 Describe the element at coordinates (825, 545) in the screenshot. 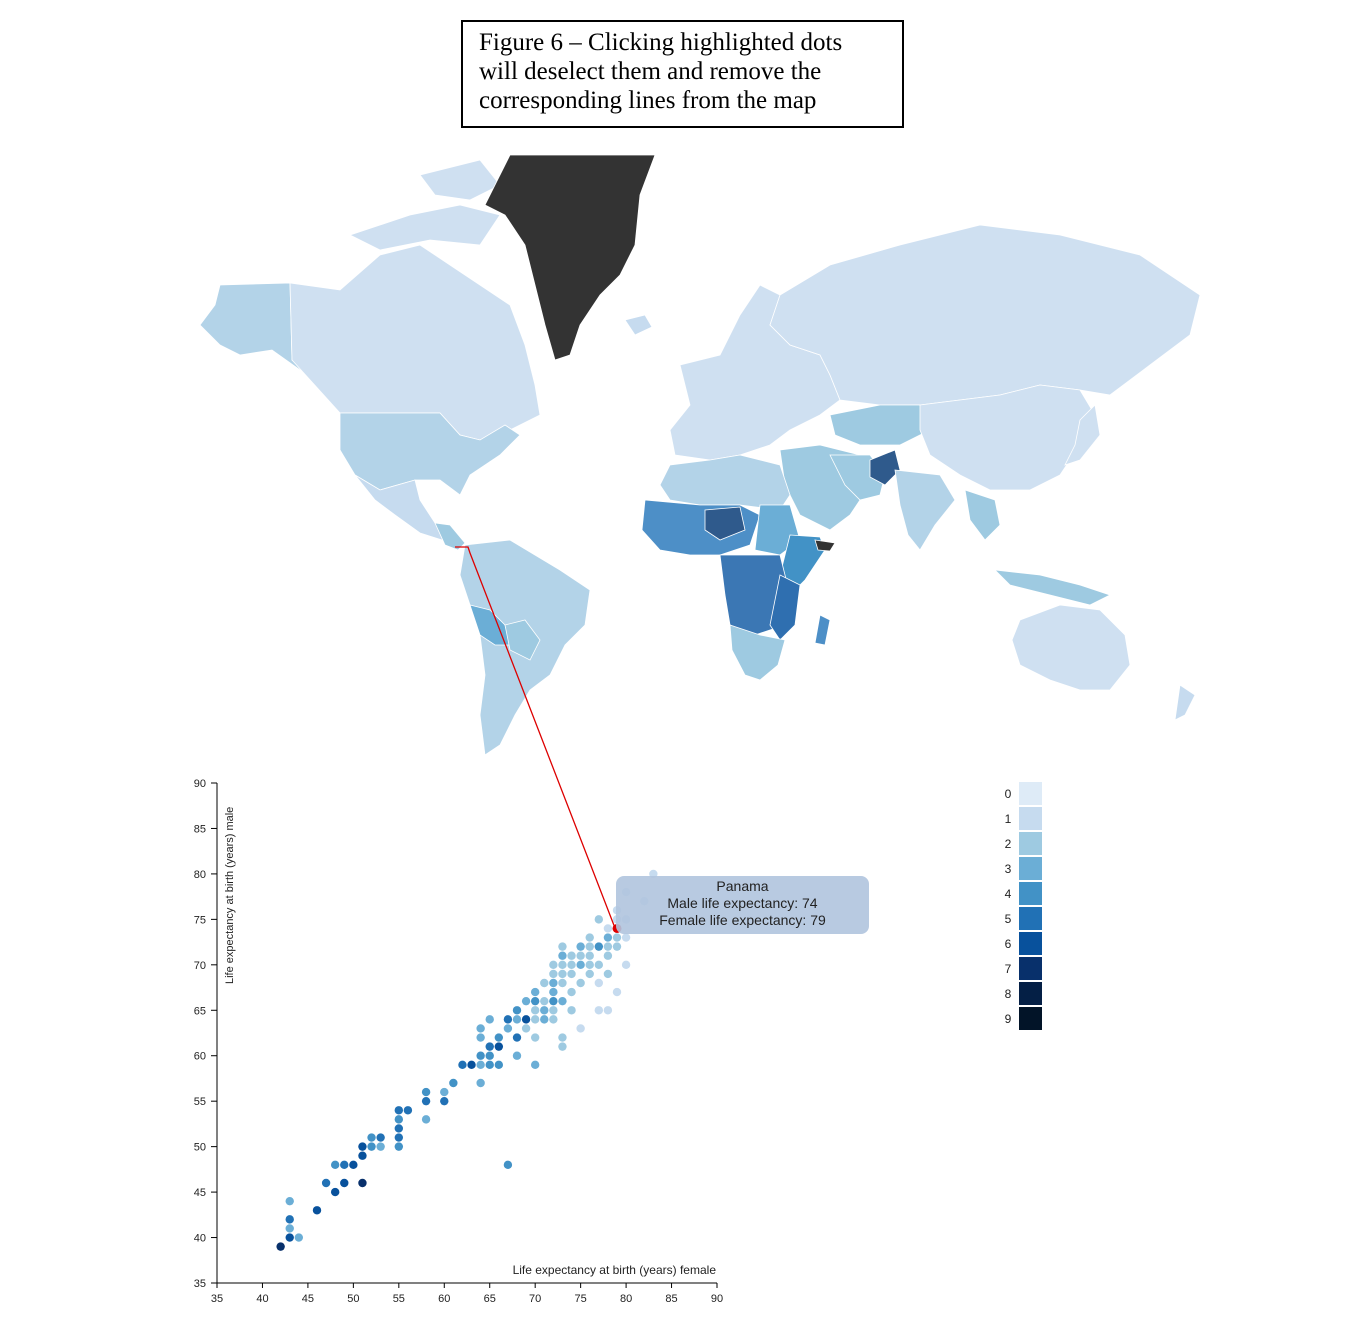

I see `country-somalia-dark` at that location.